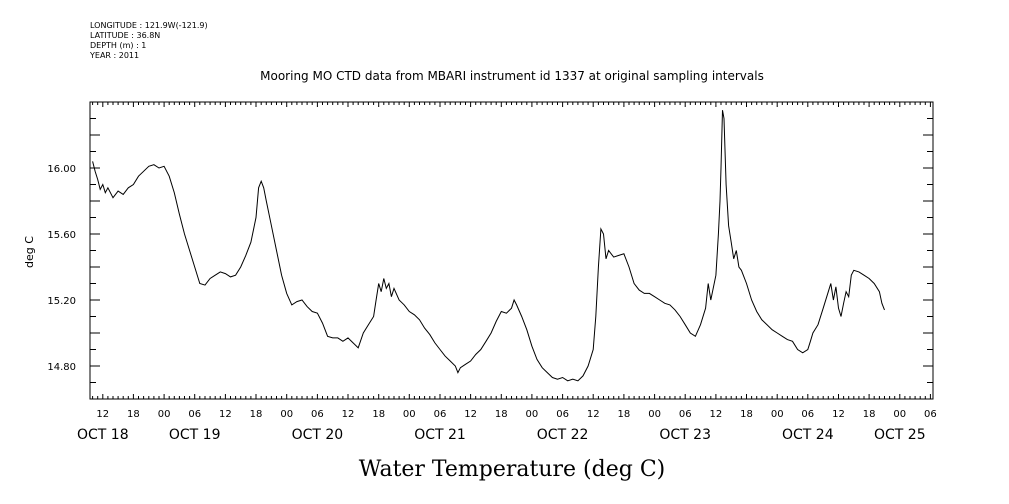 This screenshot has height=504, width=1009. Describe the element at coordinates (512, 469) in the screenshot. I see `x-axis-label: Water Temperature (deg C)` at that location.